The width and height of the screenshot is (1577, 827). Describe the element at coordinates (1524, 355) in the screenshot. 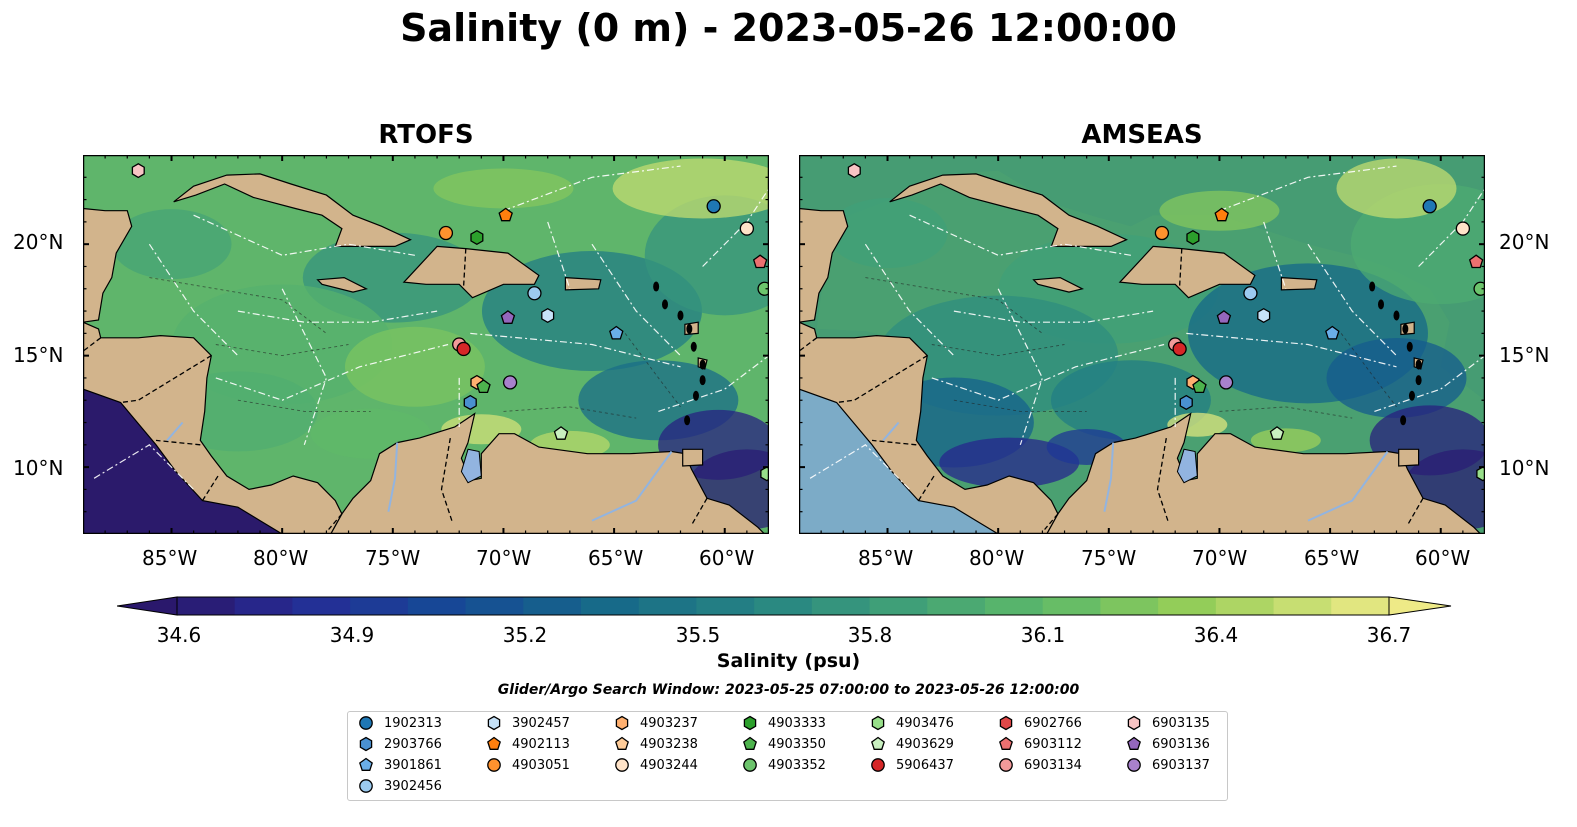

I see `lat-label-right-15: 15°N` at that location.